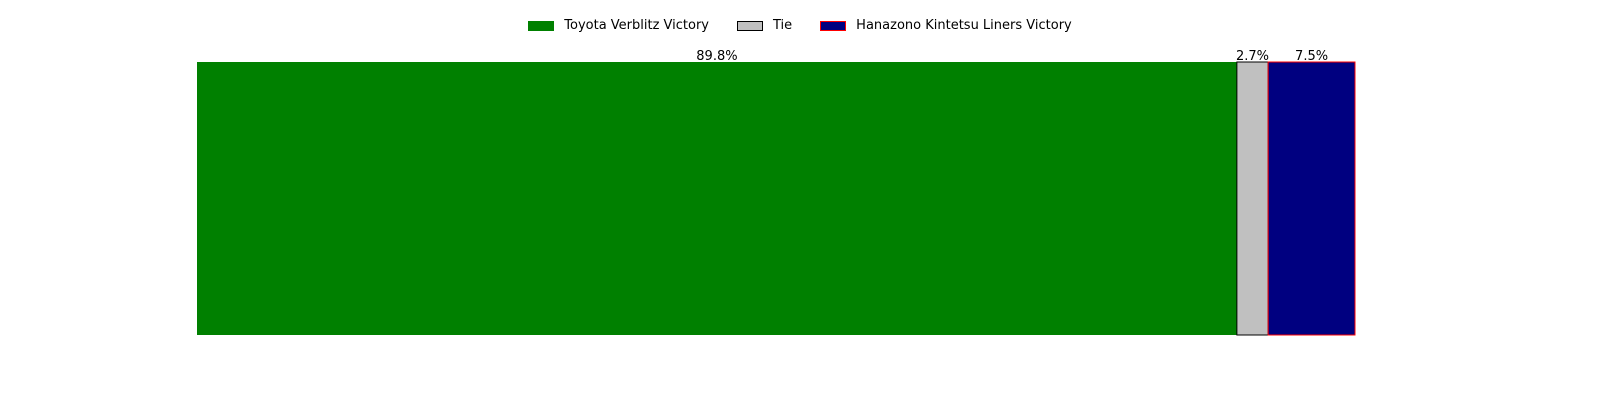  What do you see at coordinates (833, 25) in the screenshot?
I see `legend-swatch-hanazono` at bounding box center [833, 25].